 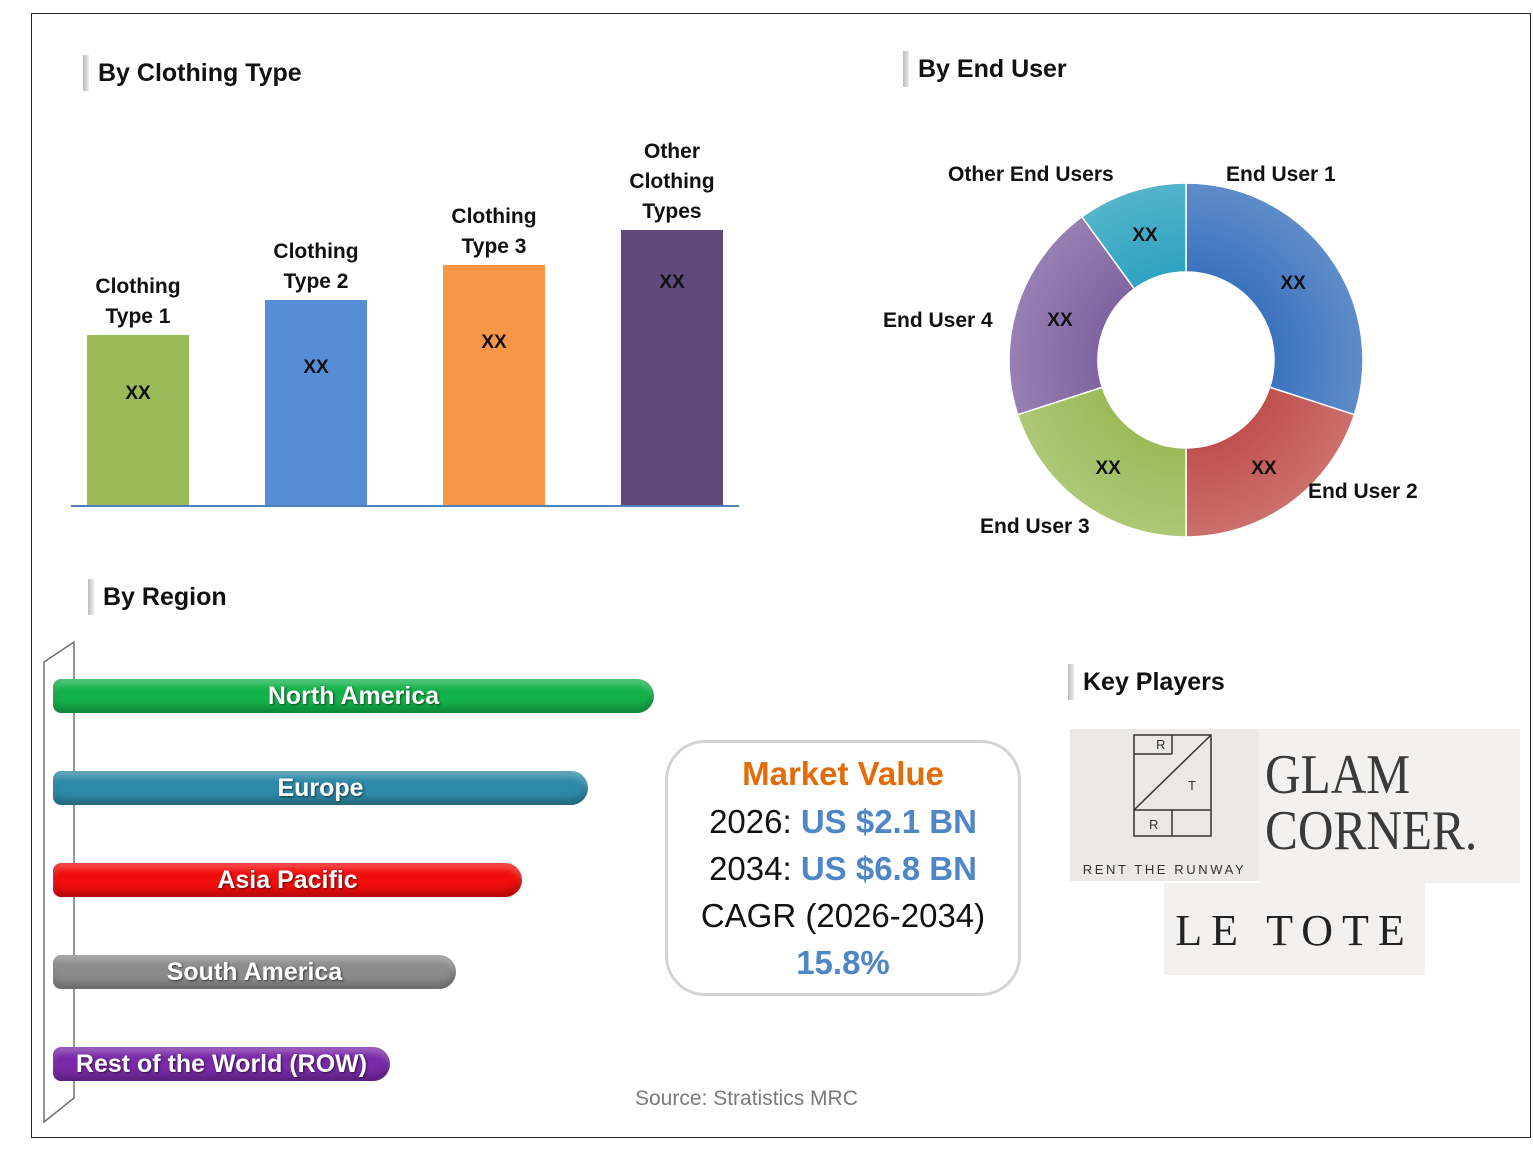 What do you see at coordinates (1035, 526) in the screenshot?
I see `donut-category-label: End User 3` at bounding box center [1035, 526].